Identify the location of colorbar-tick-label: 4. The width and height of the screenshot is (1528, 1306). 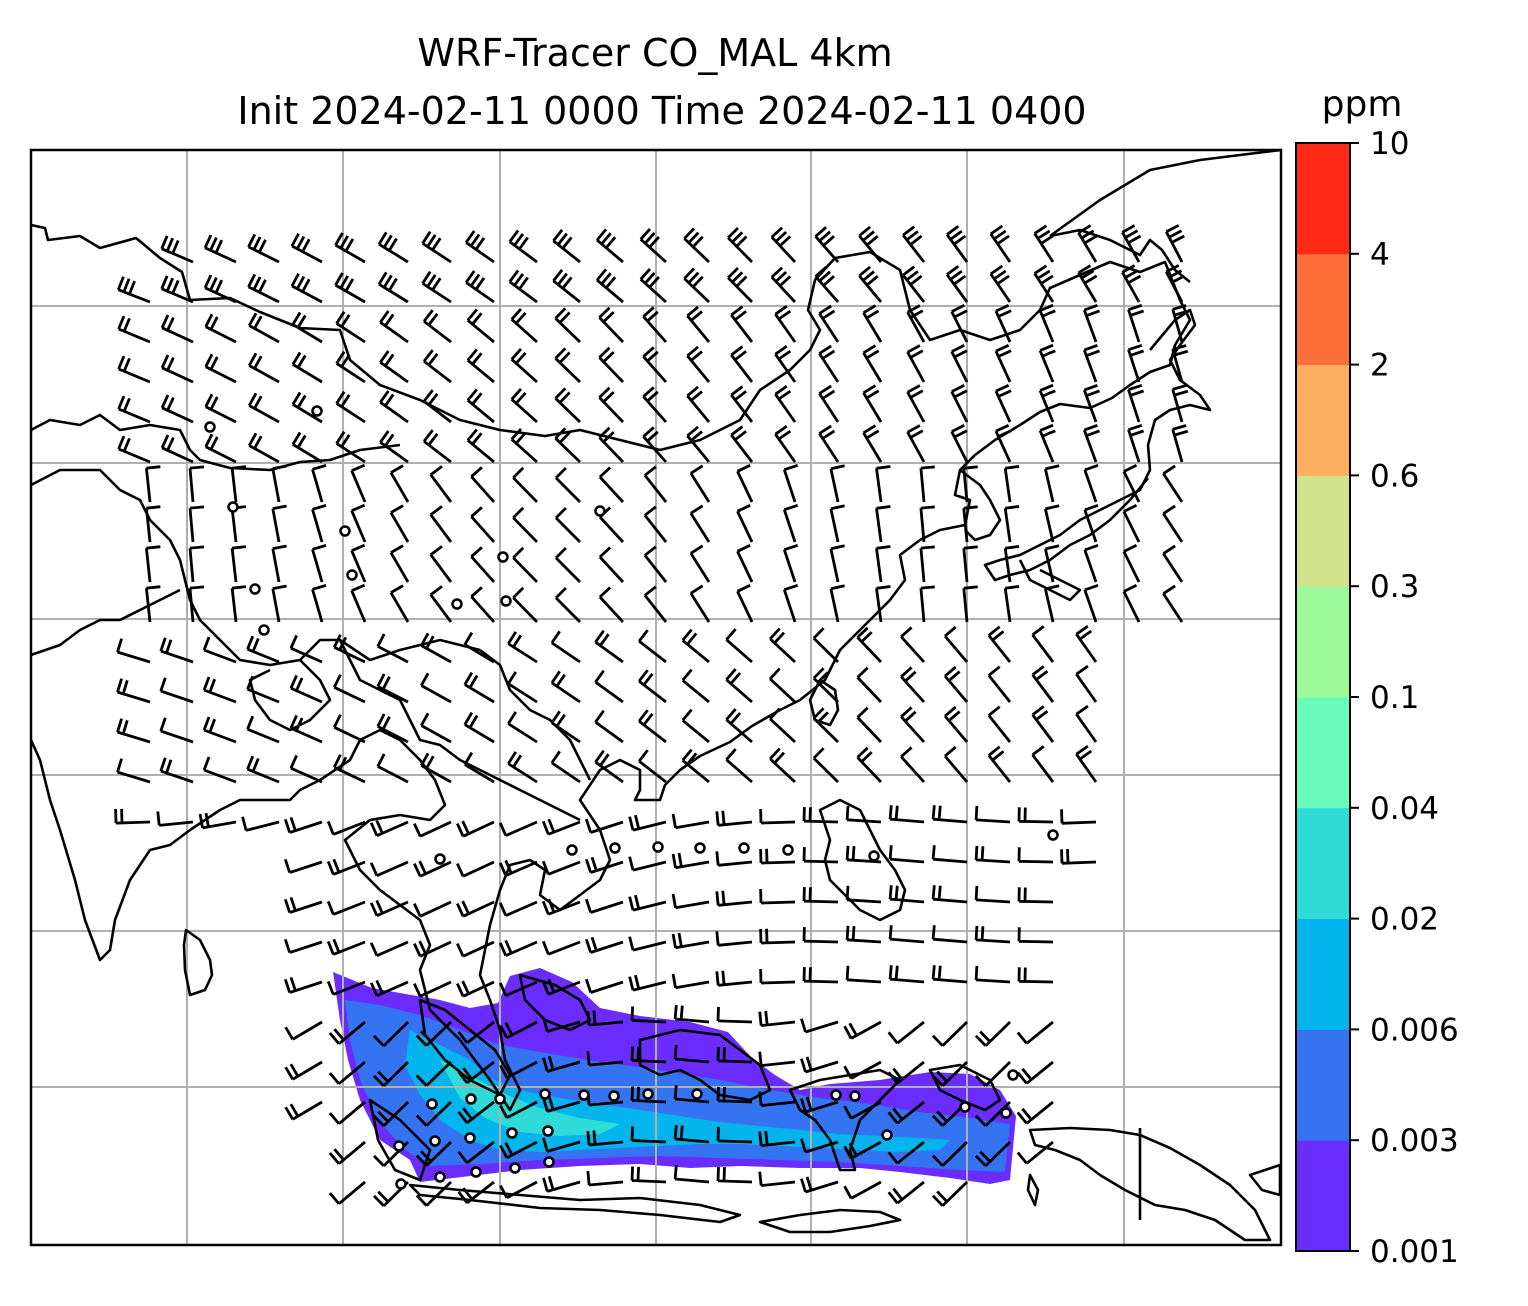
(1380, 255).